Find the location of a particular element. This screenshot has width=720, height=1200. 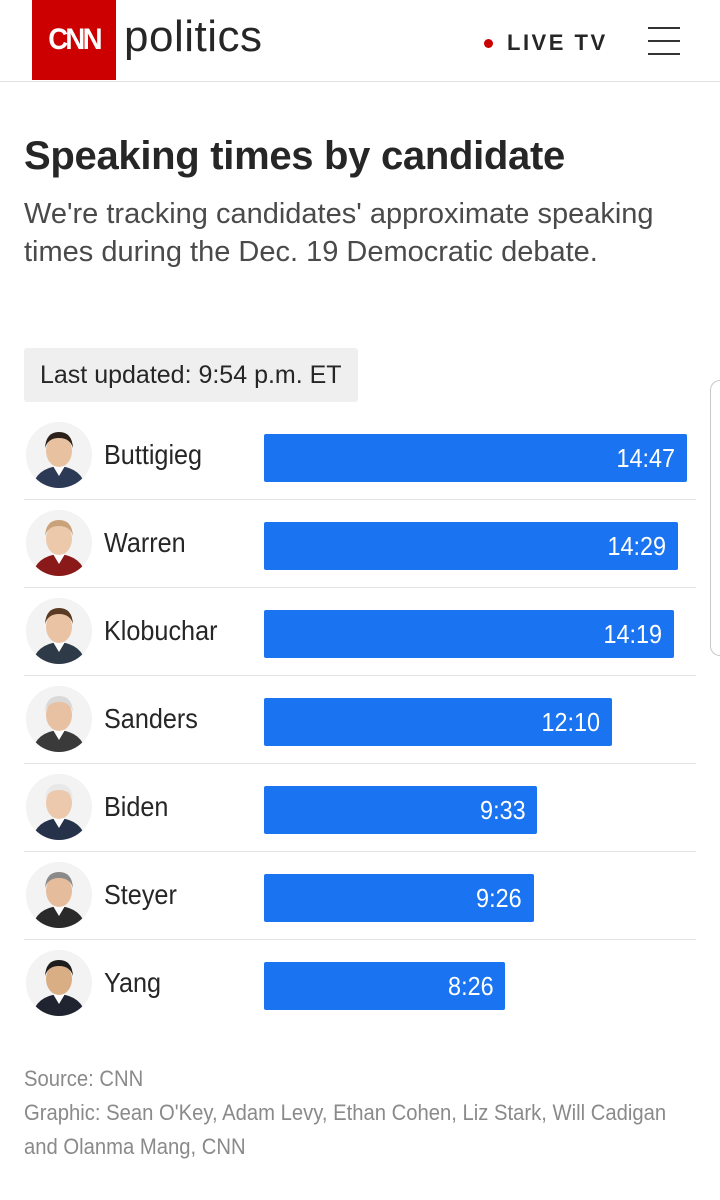

speaking-time-bar: 12:10 is located at coordinates (438, 722).